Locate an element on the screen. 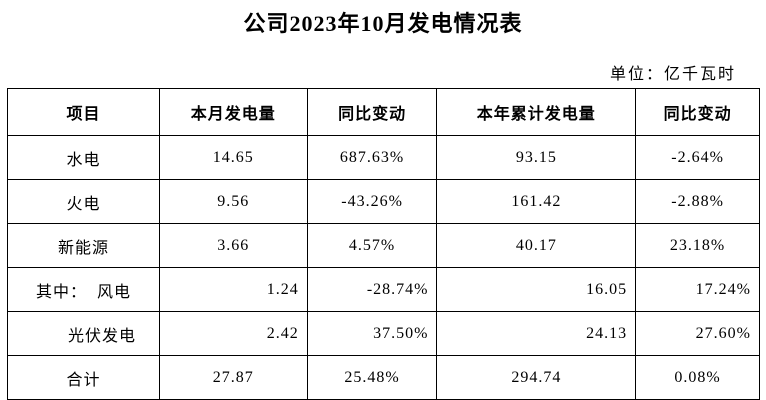 The image size is (766, 400). table-row: 新能源 3.66 4.57% 40.17 23.18% is located at coordinates (383, 245).